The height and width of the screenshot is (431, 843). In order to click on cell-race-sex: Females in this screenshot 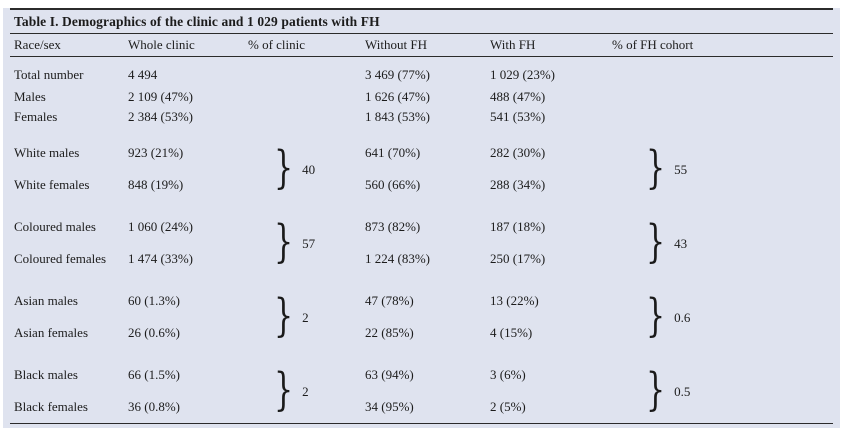, I will do `click(36, 116)`.